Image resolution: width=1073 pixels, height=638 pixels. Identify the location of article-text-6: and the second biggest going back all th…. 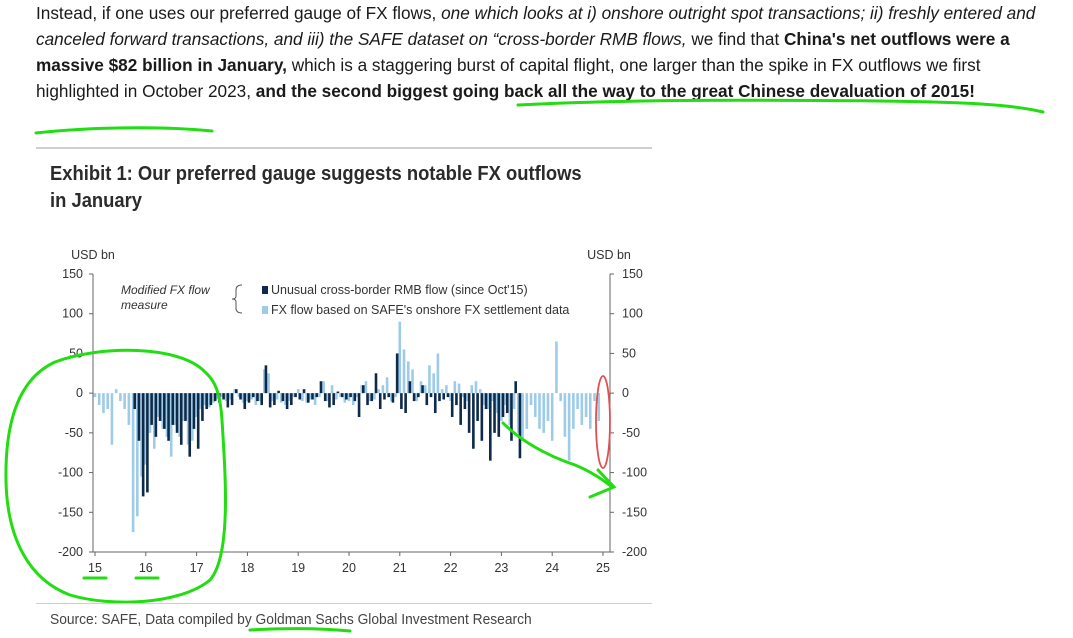
(615, 91).